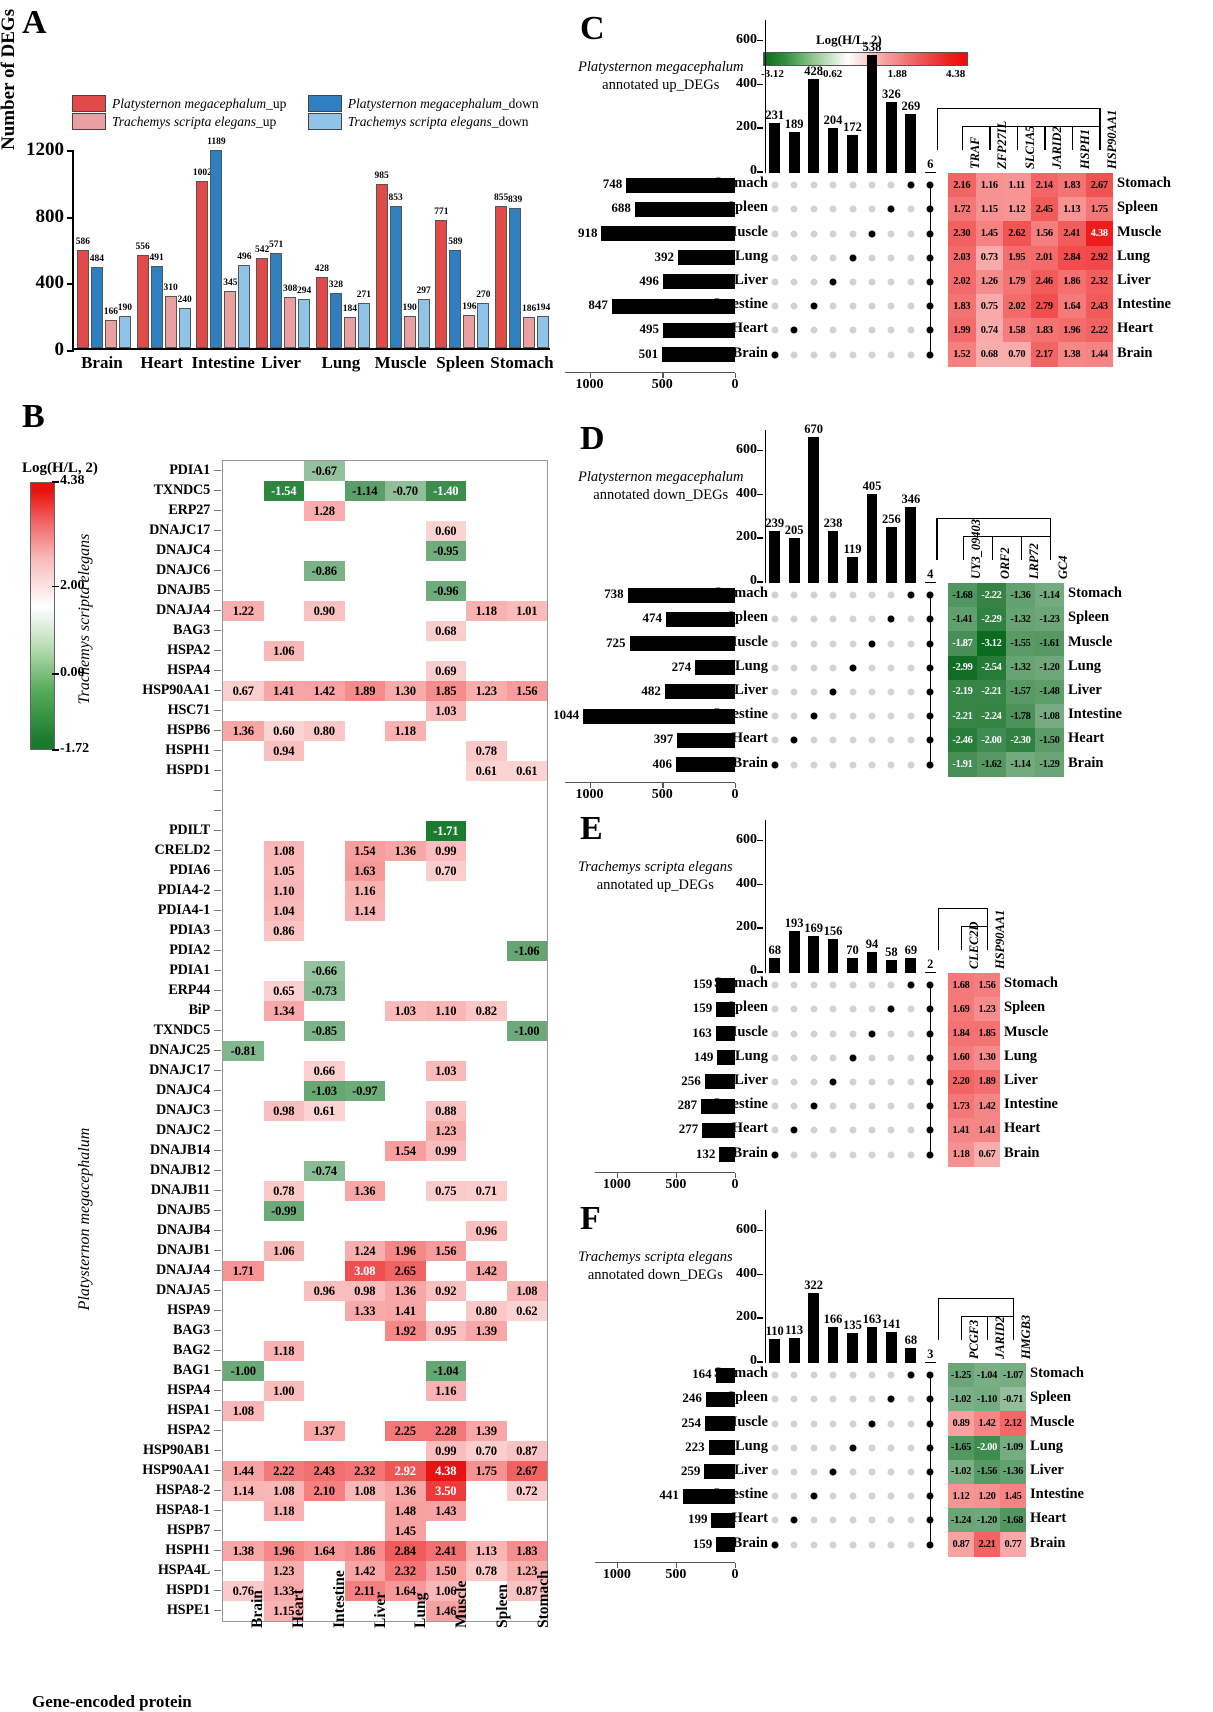 This screenshot has height=1712, width=1213. I want to click on panel-d-intersection-value: 256, so click(891, 519).